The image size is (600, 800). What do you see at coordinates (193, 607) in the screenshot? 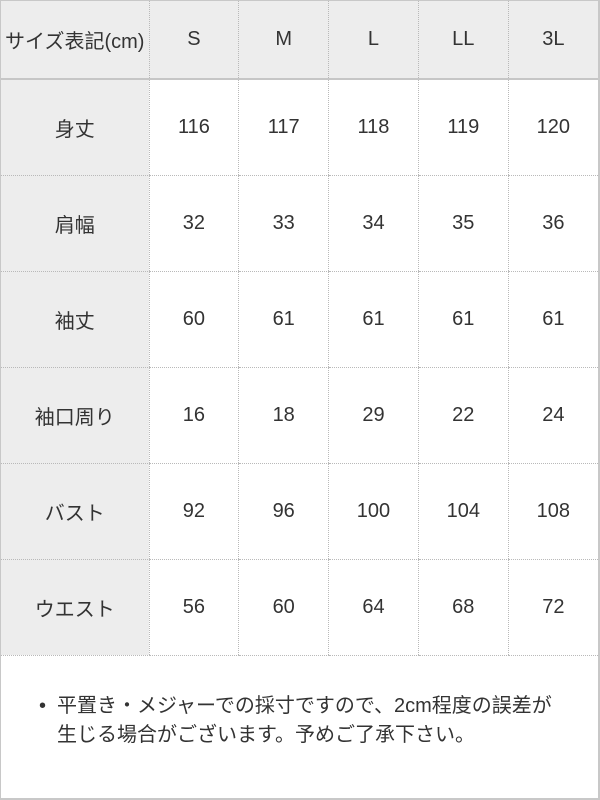
I see `measurement-value: 56` at bounding box center [193, 607].